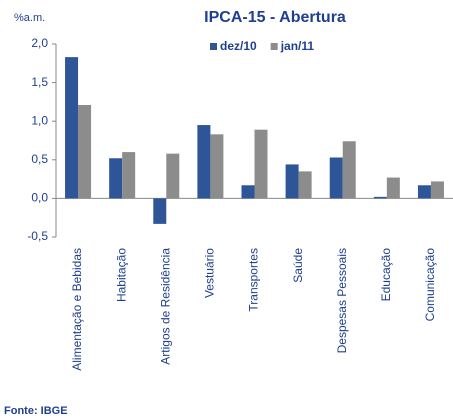 The width and height of the screenshot is (453, 419). Describe the element at coordinates (275, 17) in the screenshot. I see `chart-title: IPCA-15 - Abertura` at that location.